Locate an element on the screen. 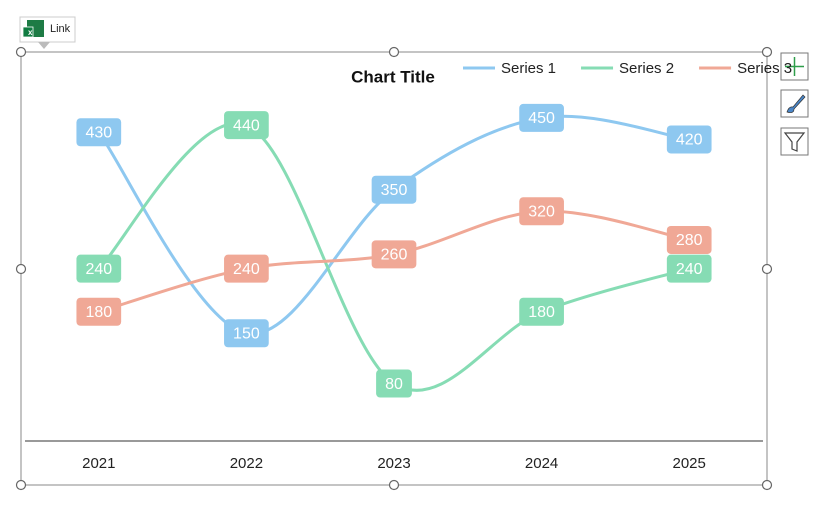 The image size is (824, 510). data-label: 430 is located at coordinates (99, 132).